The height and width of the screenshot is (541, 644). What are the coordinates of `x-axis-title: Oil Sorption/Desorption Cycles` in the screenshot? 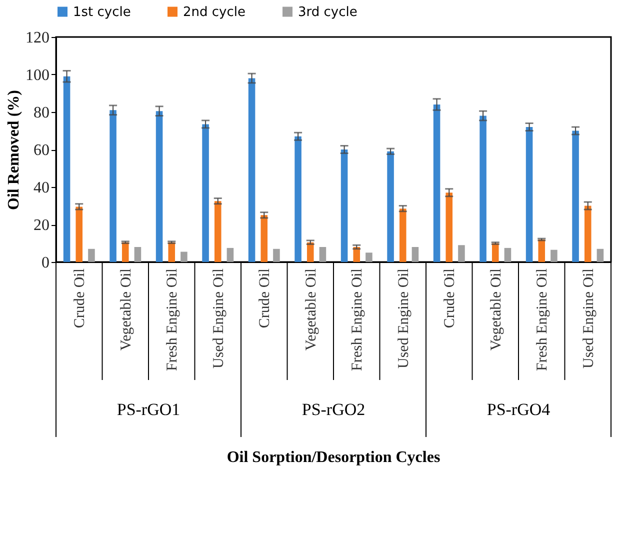 It's located at (333, 457).